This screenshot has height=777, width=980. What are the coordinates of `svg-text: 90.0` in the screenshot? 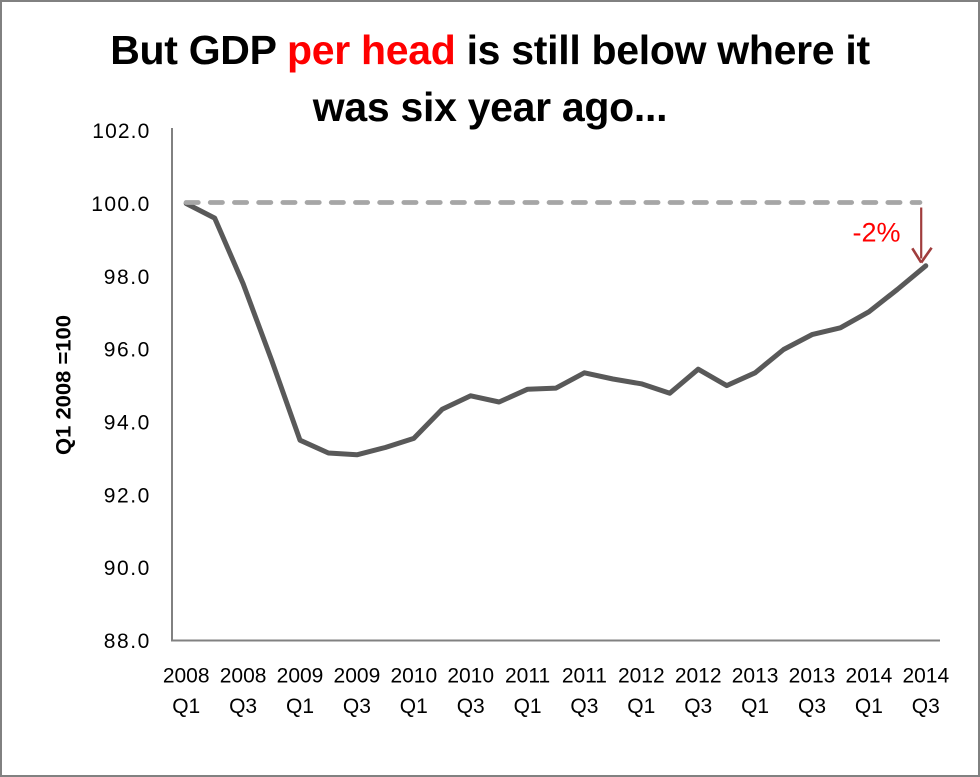 It's located at (127, 568).